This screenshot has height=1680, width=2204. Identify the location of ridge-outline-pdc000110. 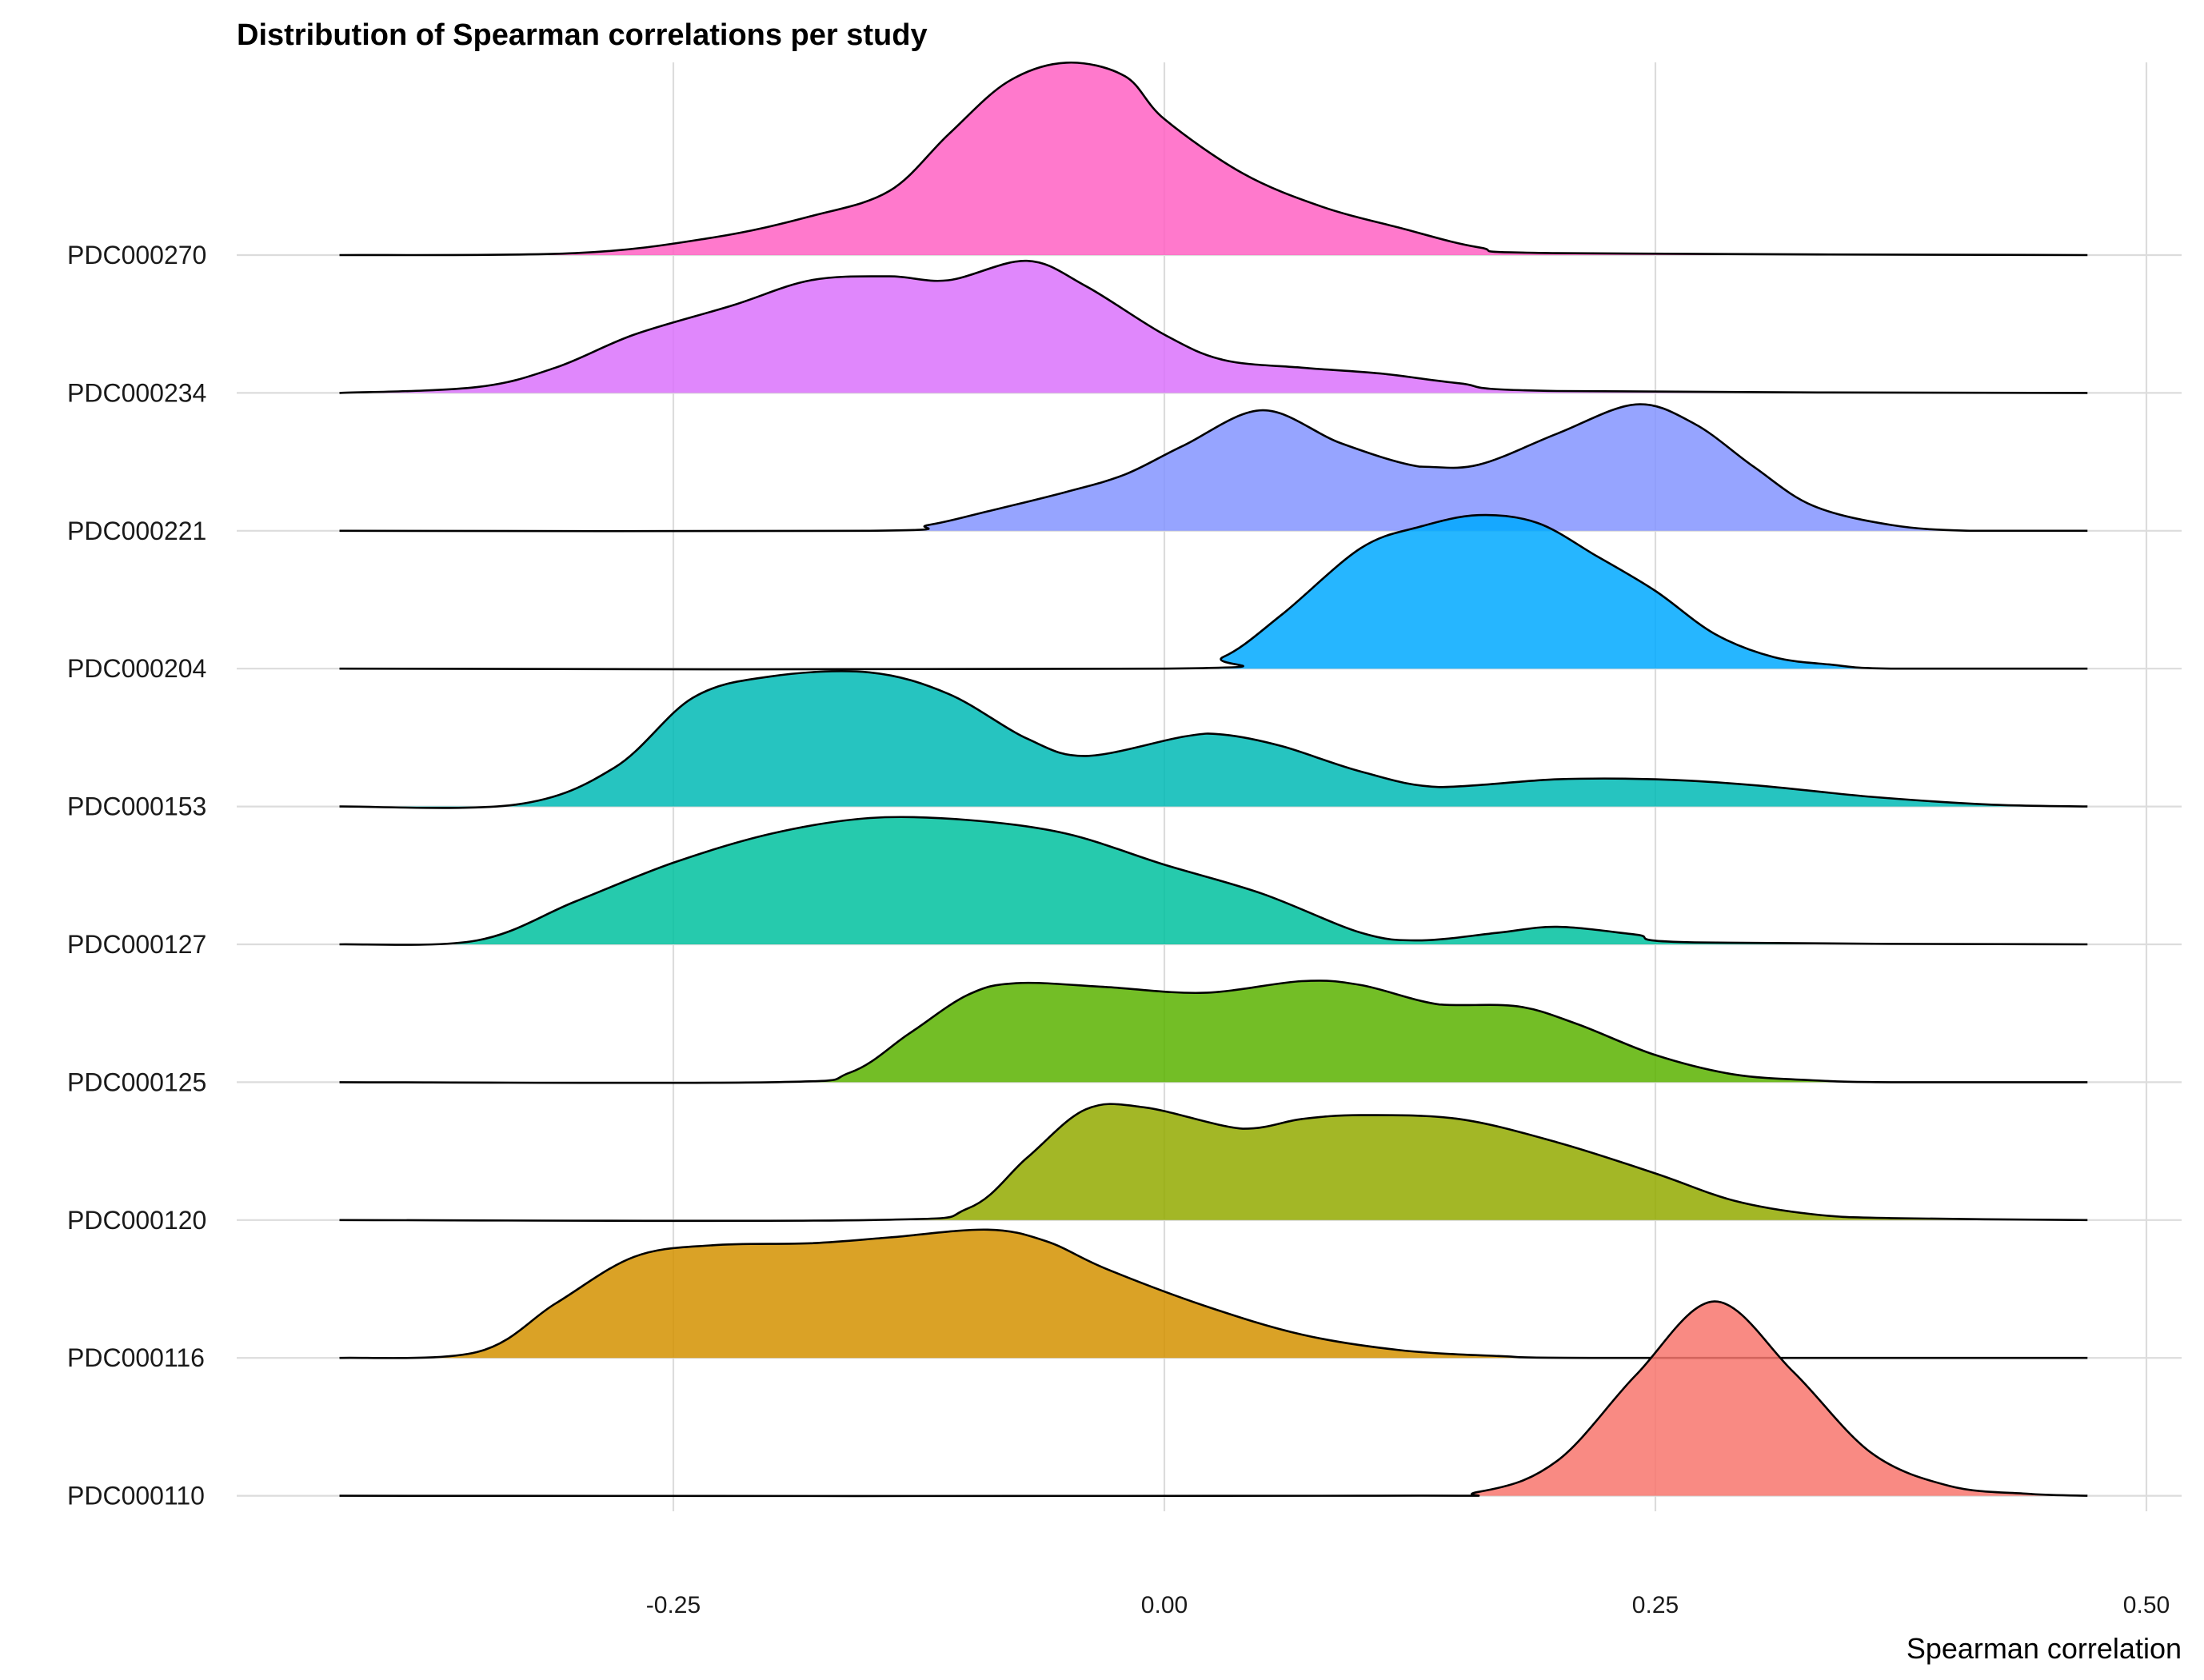
(1213, 1399).